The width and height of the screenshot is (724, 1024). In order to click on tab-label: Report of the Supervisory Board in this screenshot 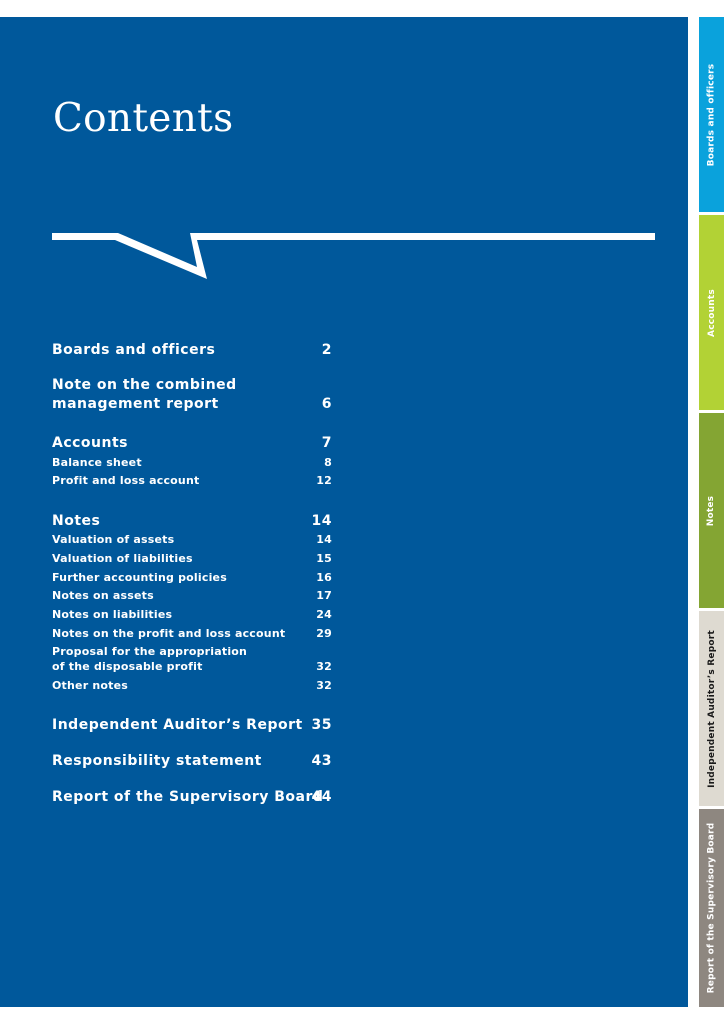, I will do `click(711, 908)`.